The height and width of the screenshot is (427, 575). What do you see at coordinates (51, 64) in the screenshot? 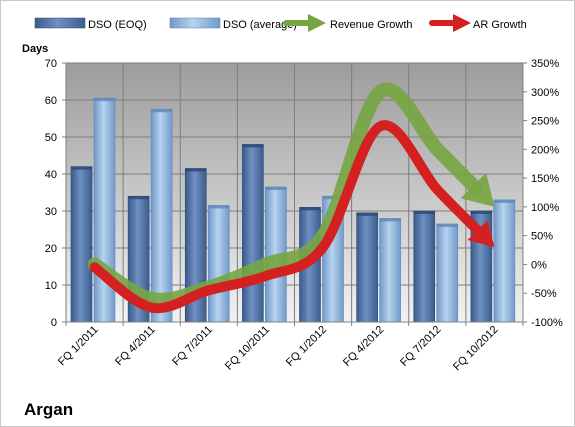
I see `y-axis-left-tick-label: 70` at bounding box center [51, 64].